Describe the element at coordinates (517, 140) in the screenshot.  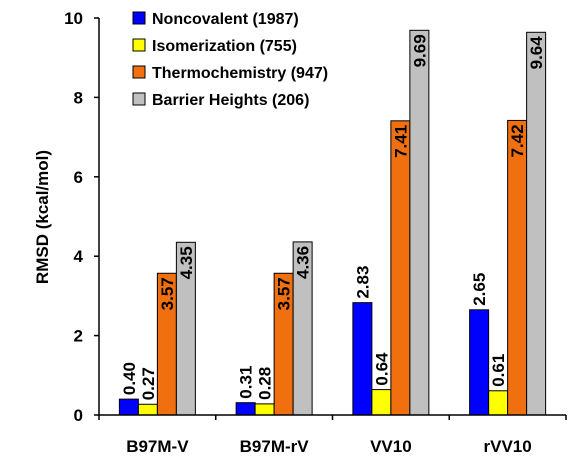
I see `data-label-rvv10-series-3: 7.42` at that location.